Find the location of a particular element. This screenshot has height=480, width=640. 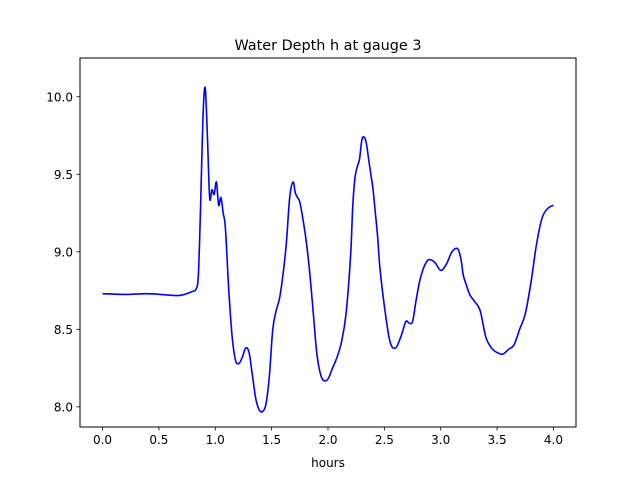

y-tick-label: 8.0 is located at coordinates (63, 407).